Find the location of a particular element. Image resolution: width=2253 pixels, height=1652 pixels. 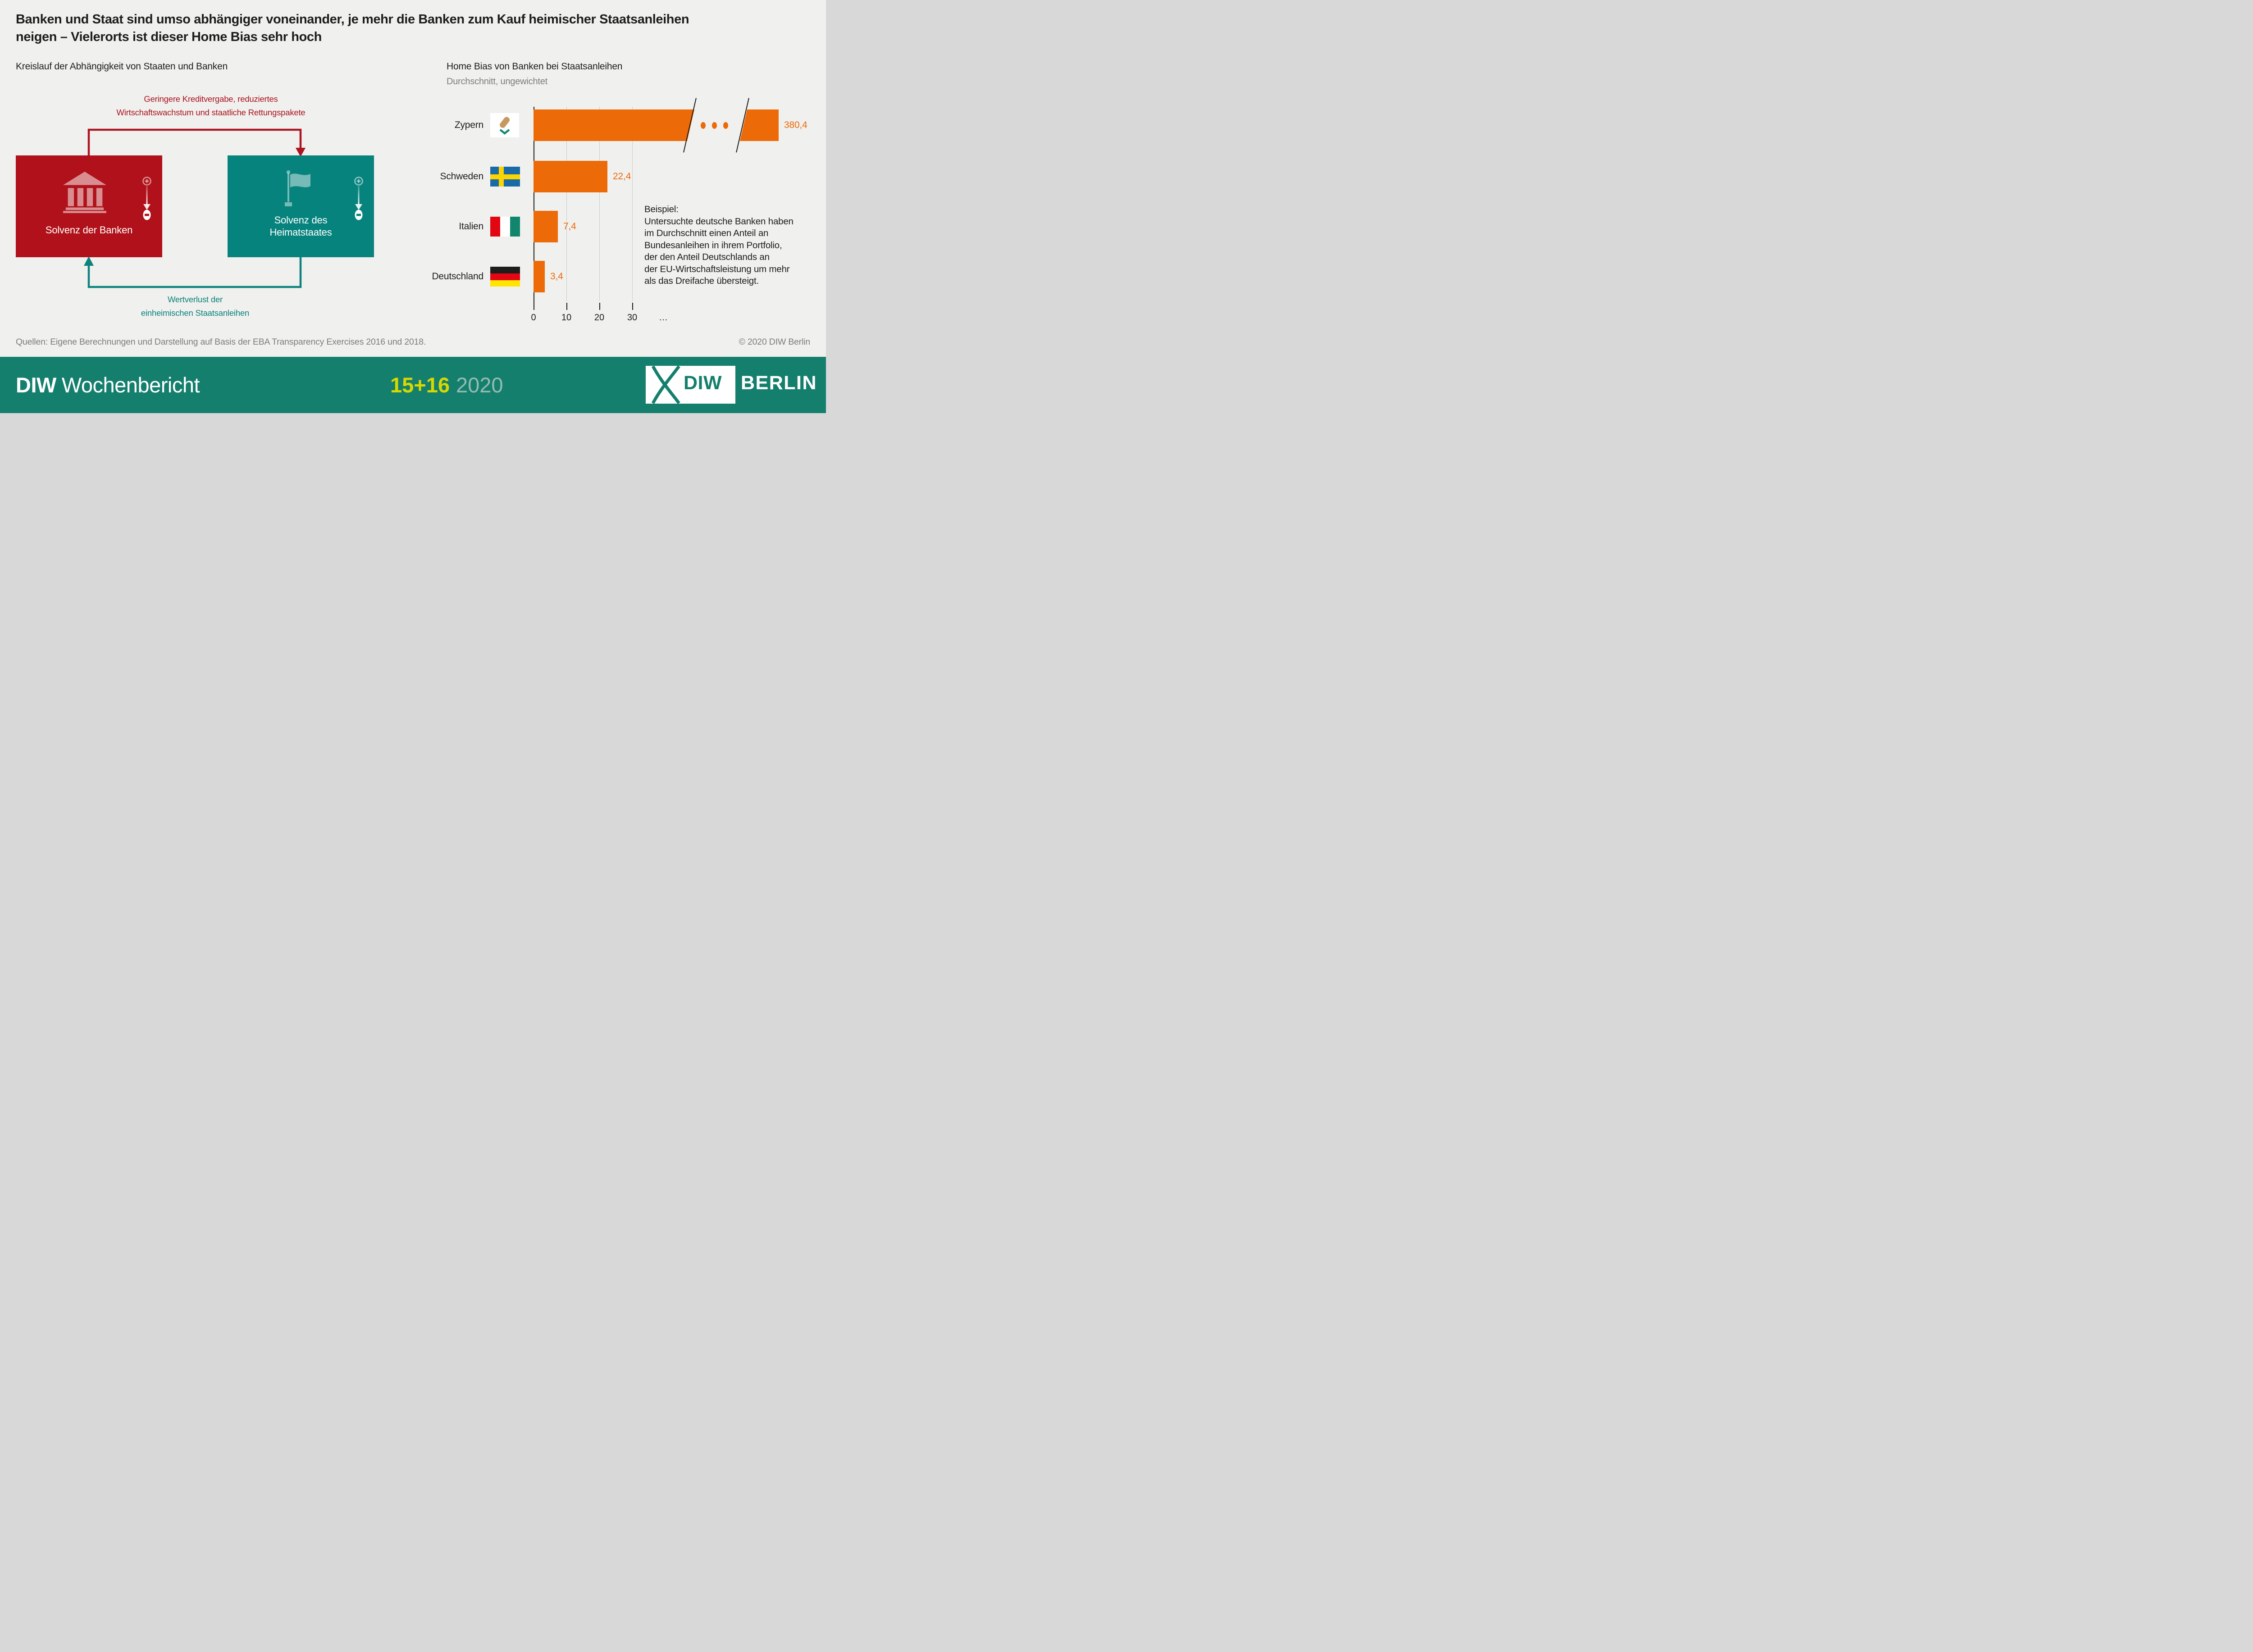

category-label-italien: Italien is located at coordinates (471, 227).